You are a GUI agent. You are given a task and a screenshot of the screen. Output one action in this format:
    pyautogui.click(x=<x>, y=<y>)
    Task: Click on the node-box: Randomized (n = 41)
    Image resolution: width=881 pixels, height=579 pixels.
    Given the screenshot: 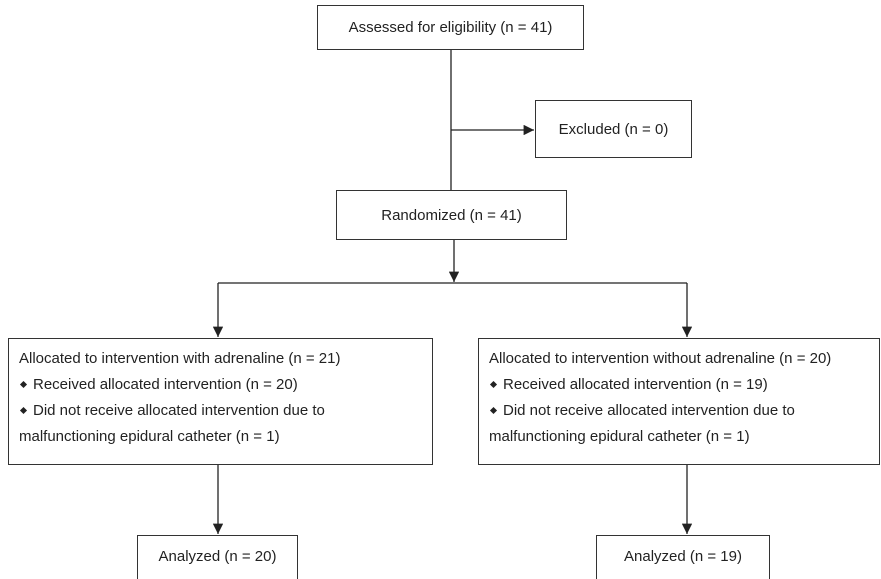 What is the action you would take?
    pyautogui.click(x=451, y=215)
    